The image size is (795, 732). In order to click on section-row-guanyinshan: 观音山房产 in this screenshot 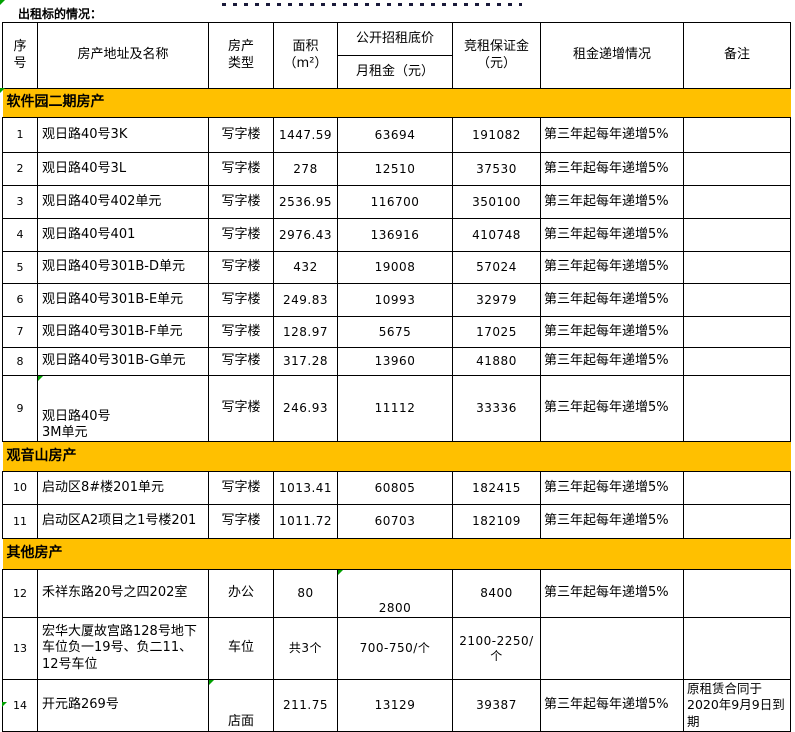, I will do `click(396, 456)`.